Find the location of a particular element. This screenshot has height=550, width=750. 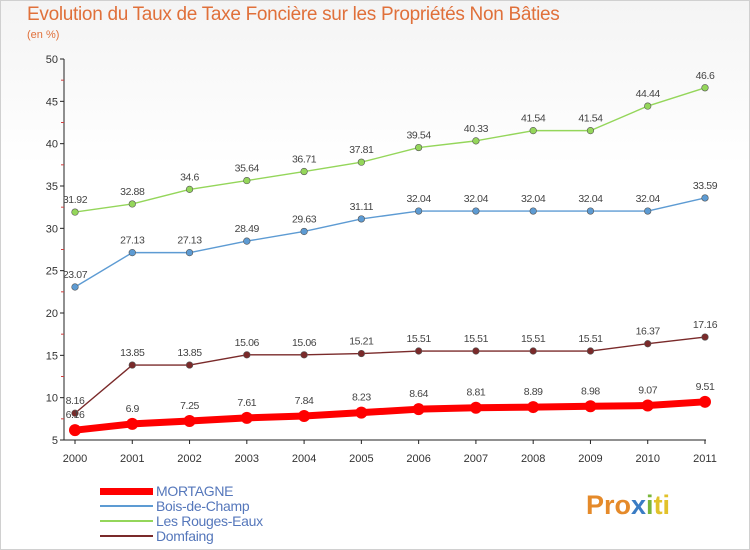

y-tick-label: 10 is located at coordinates (52, 399).